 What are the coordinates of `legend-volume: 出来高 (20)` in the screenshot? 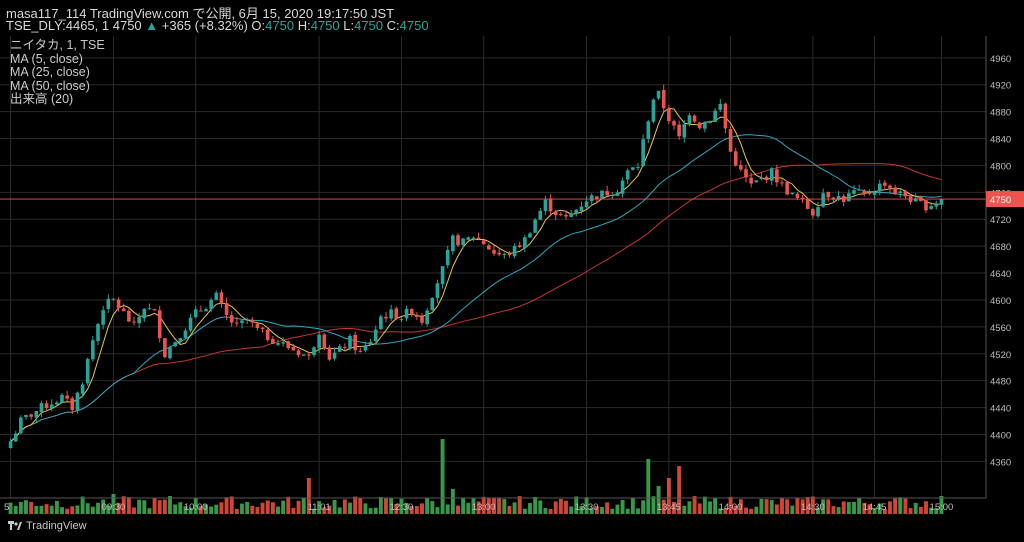 It's located at (42, 99).